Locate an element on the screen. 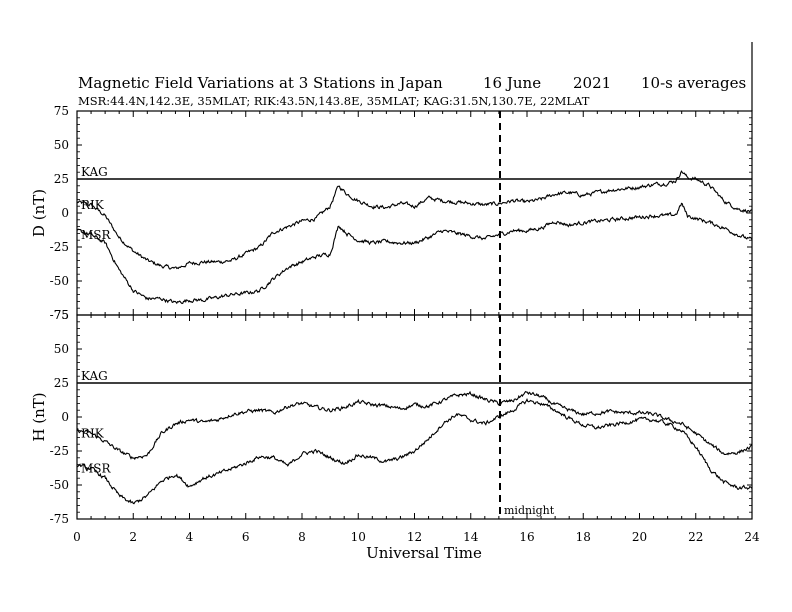 Image resolution: width=792 pixels, height=612 pixels. x-tick-label: 6 is located at coordinates (246, 537).